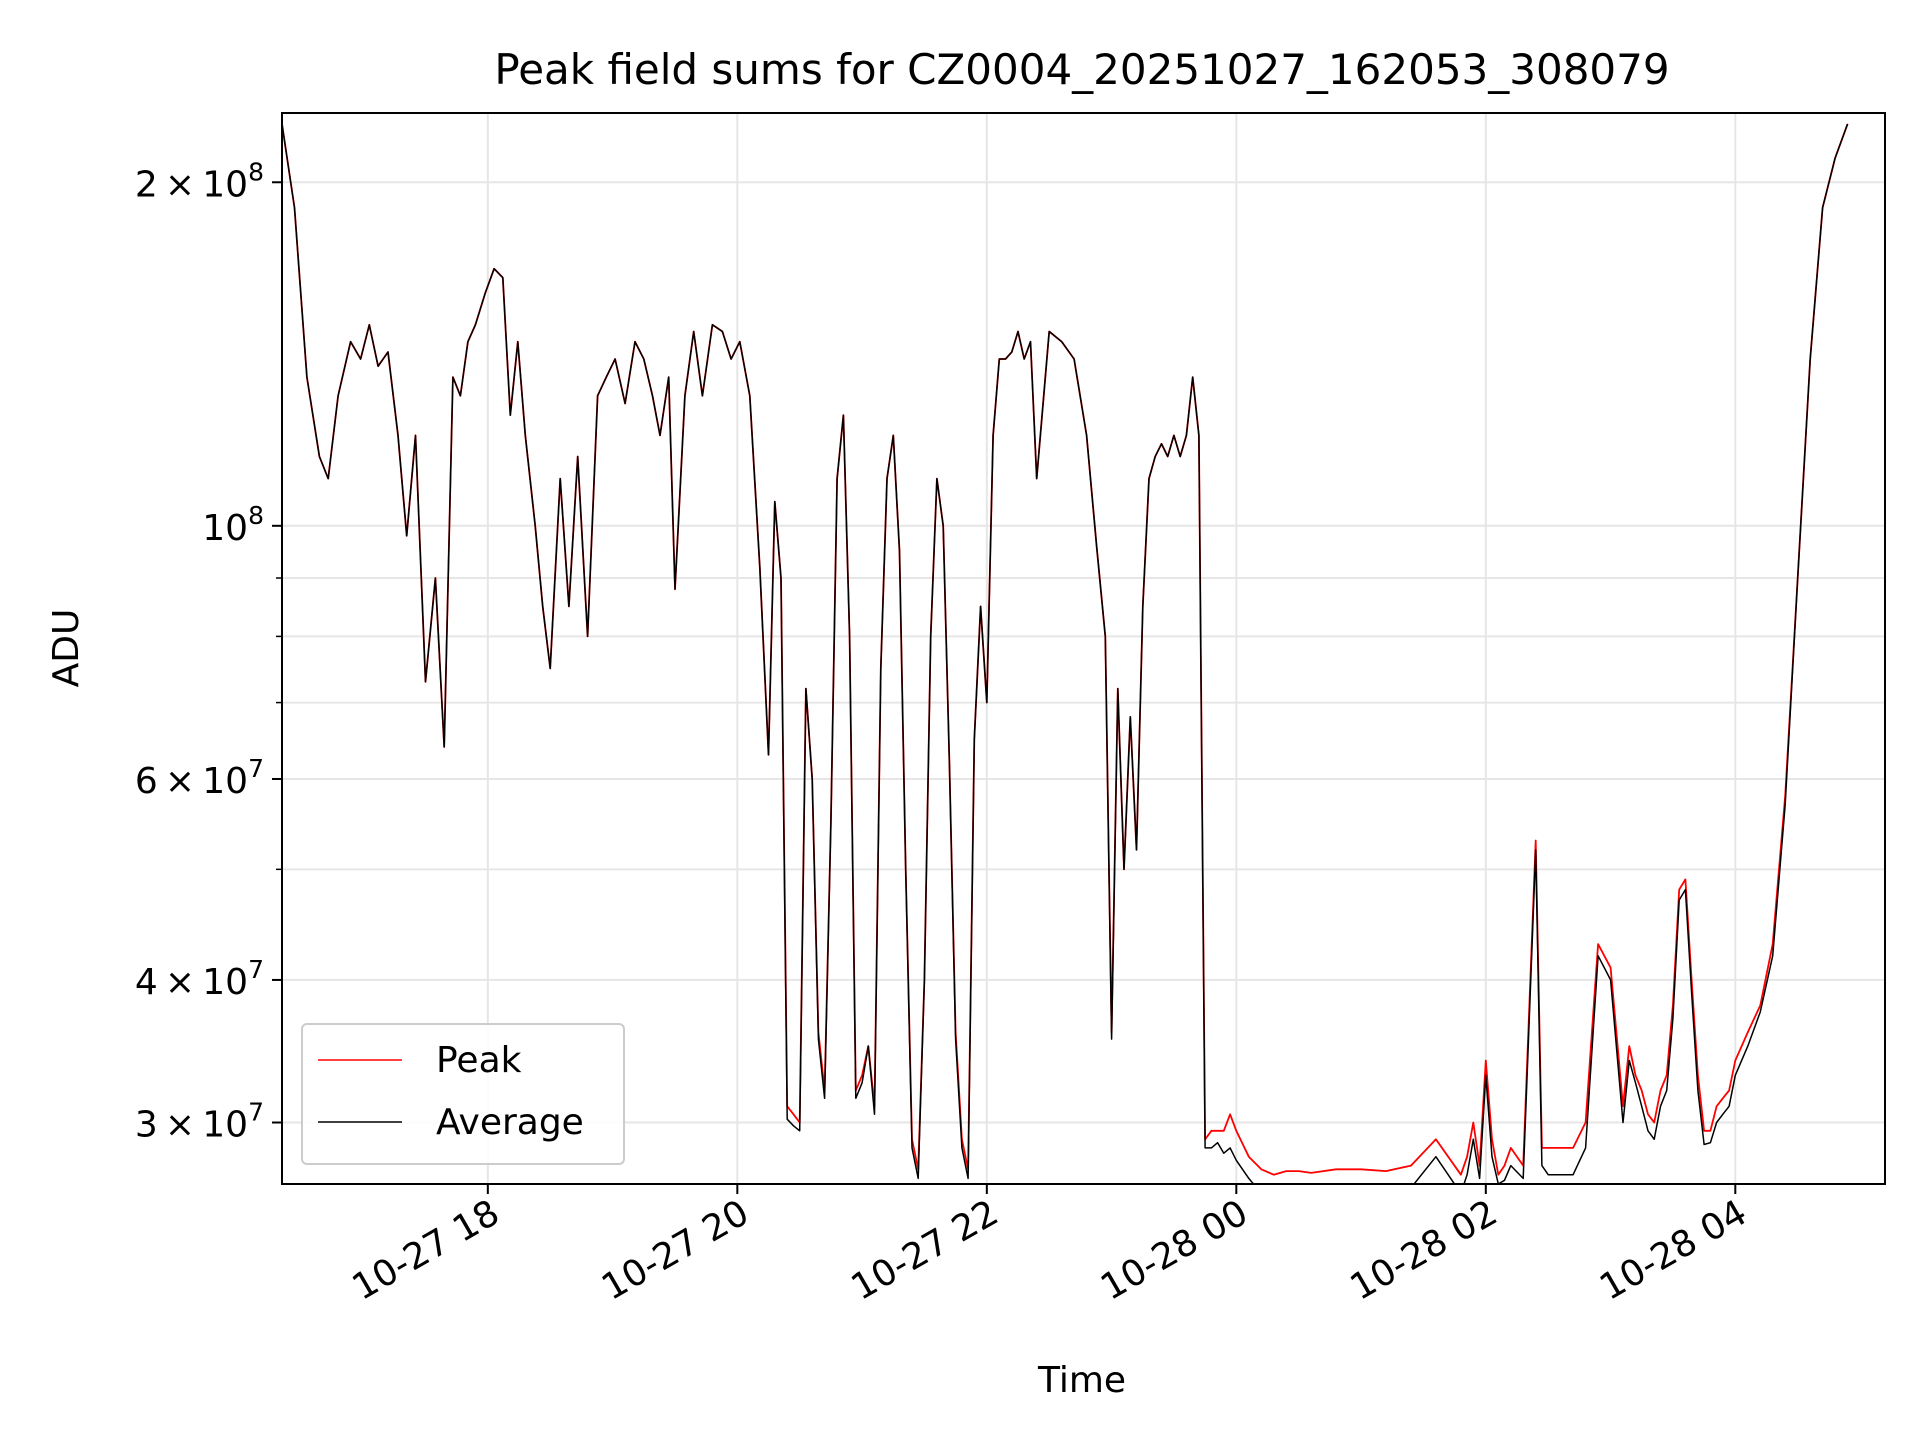  I want to click on legend-label-peak: Peak, so click(479, 1060).